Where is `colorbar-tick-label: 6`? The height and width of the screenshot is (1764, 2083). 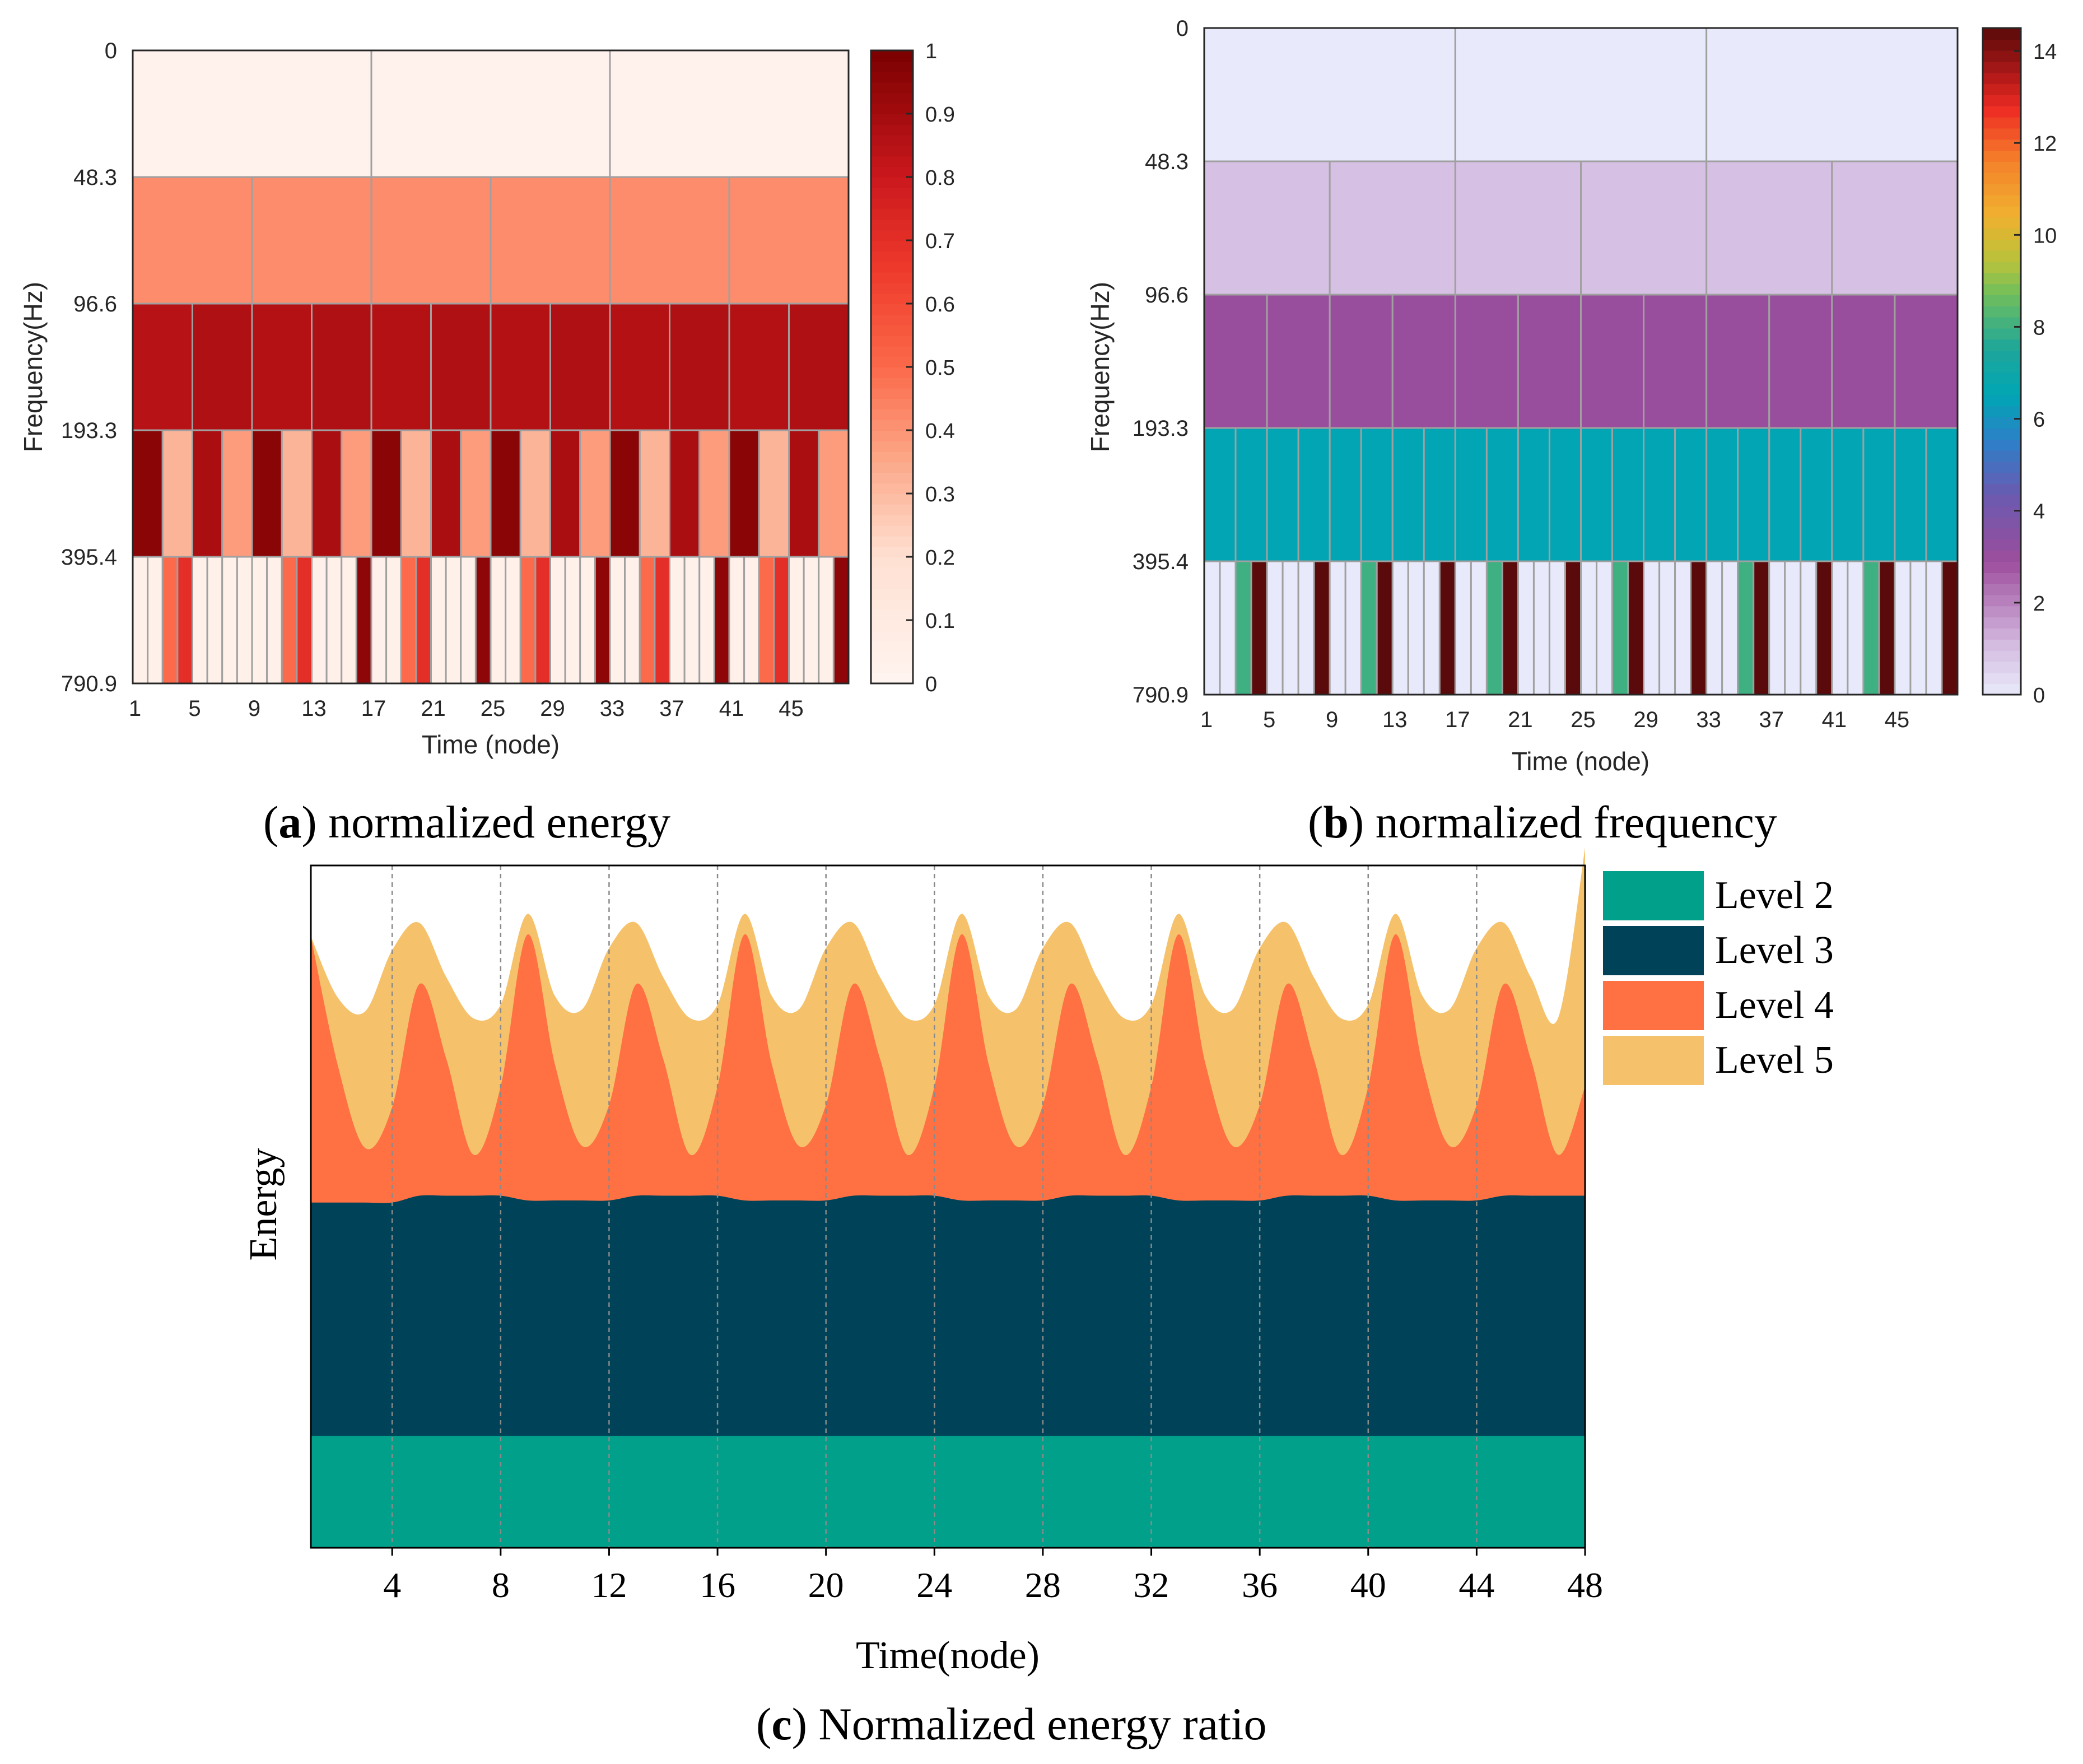 colorbar-tick-label: 6 is located at coordinates (2039, 420).